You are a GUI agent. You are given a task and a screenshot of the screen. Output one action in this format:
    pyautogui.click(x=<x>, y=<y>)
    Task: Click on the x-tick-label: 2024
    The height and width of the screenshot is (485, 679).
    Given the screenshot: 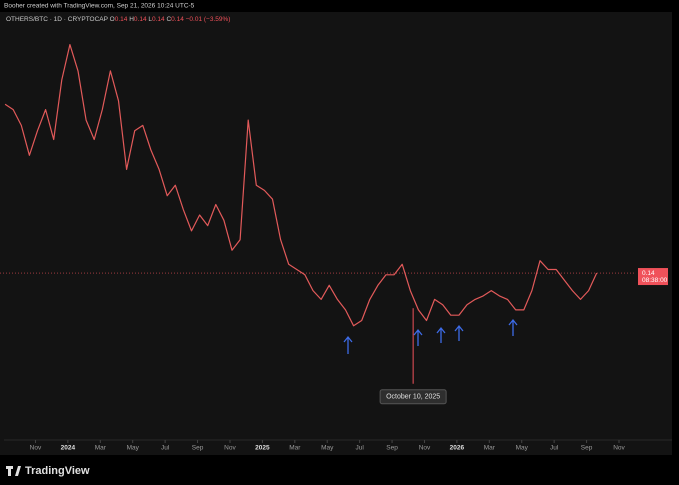 What is the action you would take?
    pyautogui.click(x=68, y=448)
    